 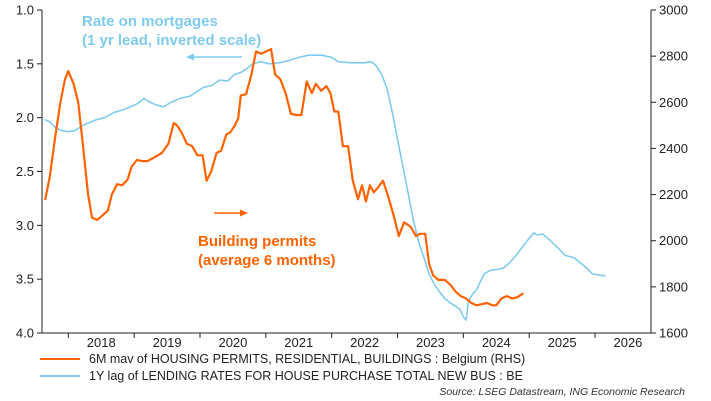 I want to click on x-tick-label: 2025, so click(x=562, y=342).